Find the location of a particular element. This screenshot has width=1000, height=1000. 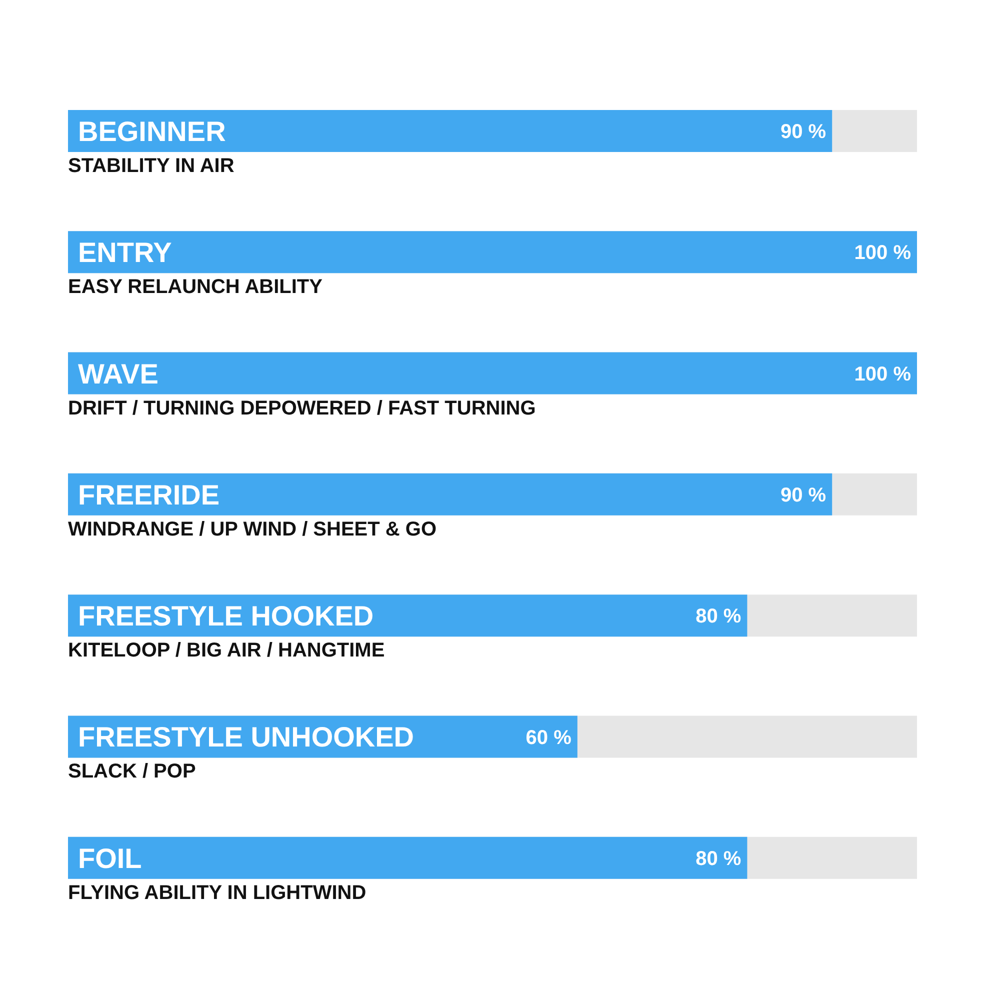

y-tick-label: ENTRY is located at coordinates (125, 252).